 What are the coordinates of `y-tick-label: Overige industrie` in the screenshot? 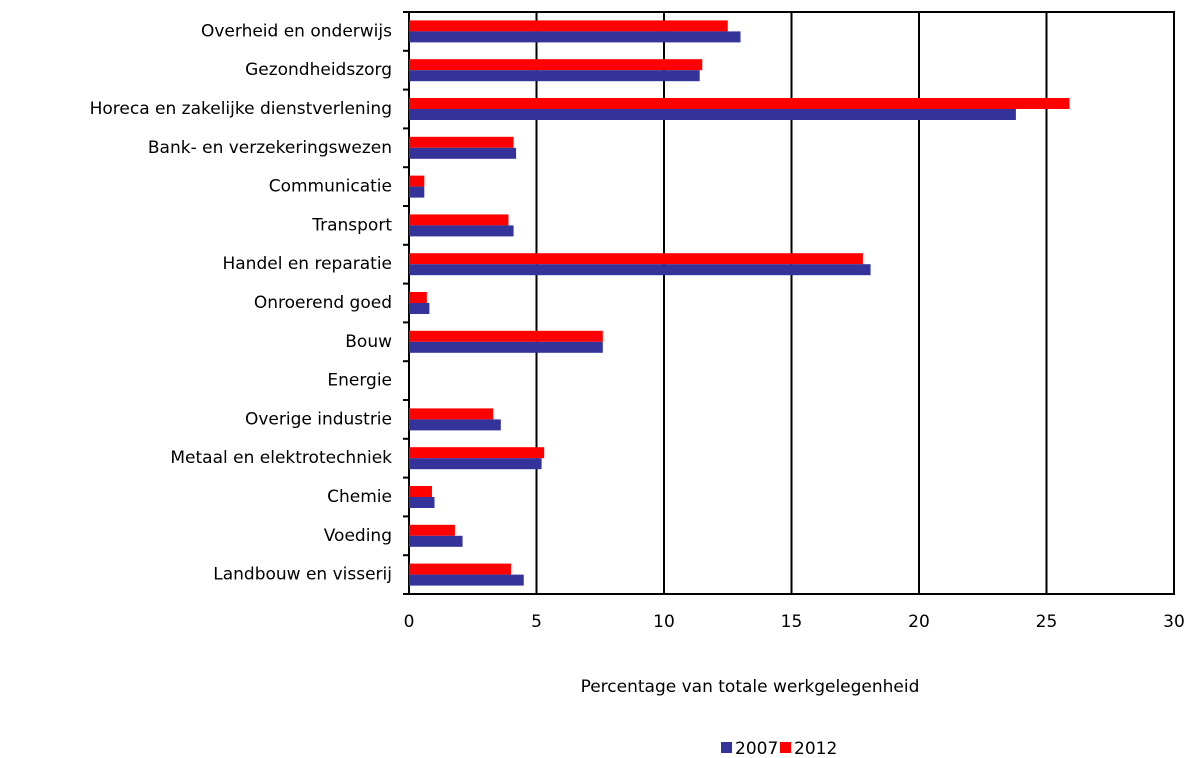 It's located at (318, 419).